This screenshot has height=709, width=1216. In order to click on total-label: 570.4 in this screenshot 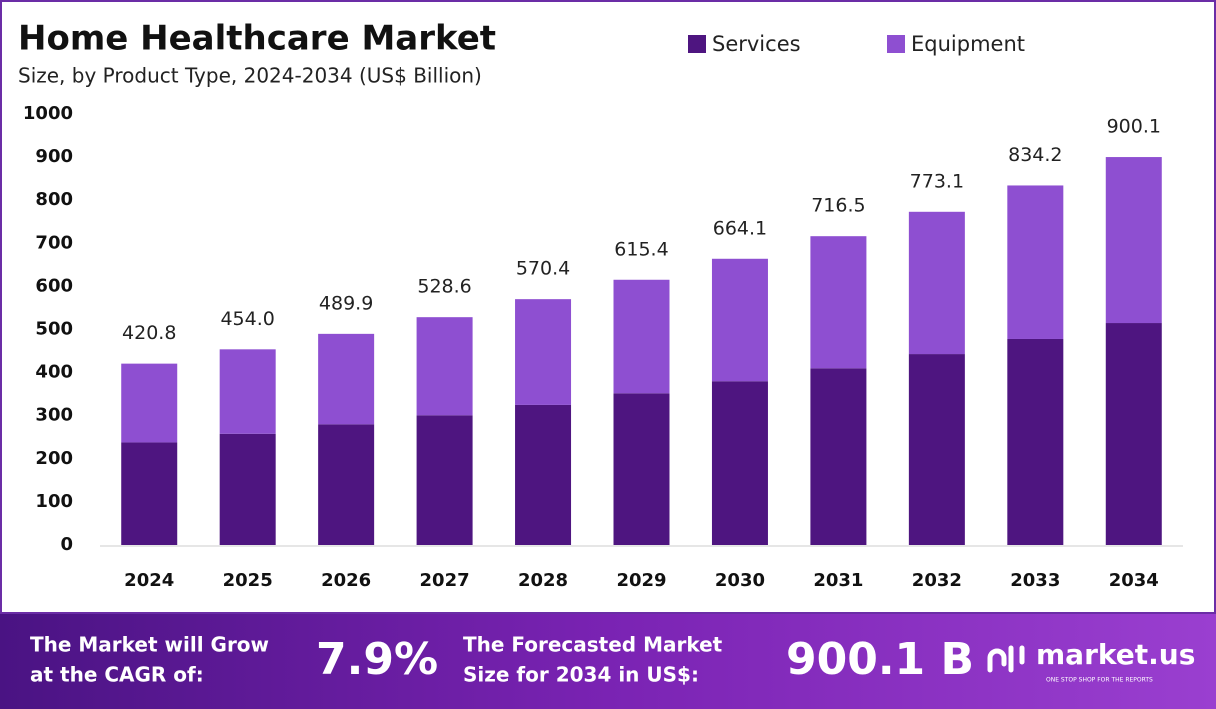, I will do `click(543, 269)`.